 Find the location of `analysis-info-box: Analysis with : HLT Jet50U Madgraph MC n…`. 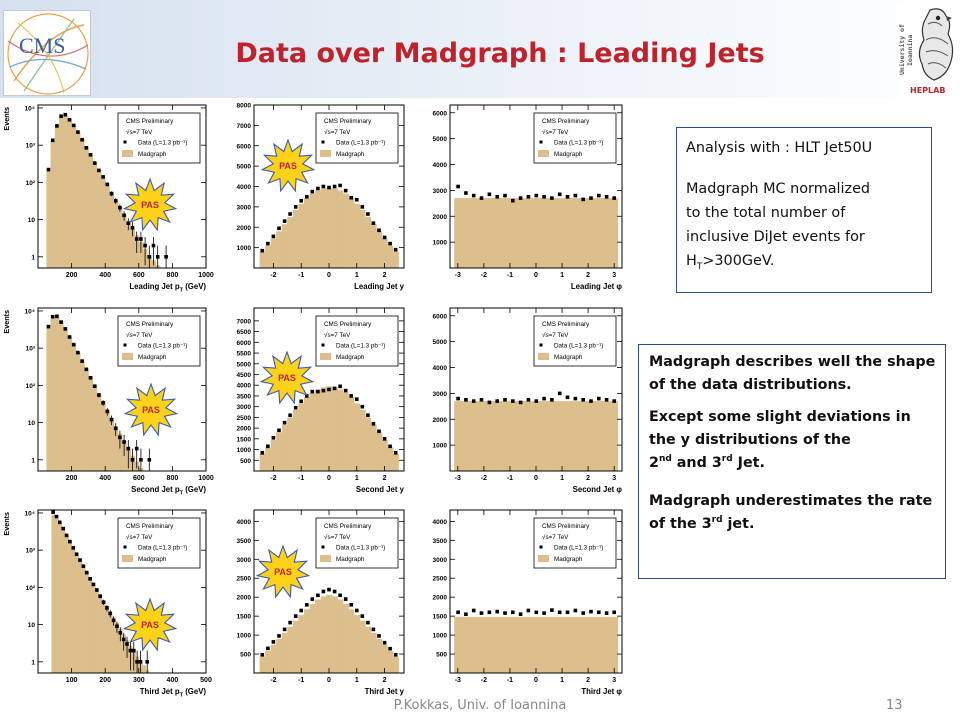

analysis-info-box: Analysis with : HLT Jet50U Madgraph MC n… is located at coordinates (804, 210).